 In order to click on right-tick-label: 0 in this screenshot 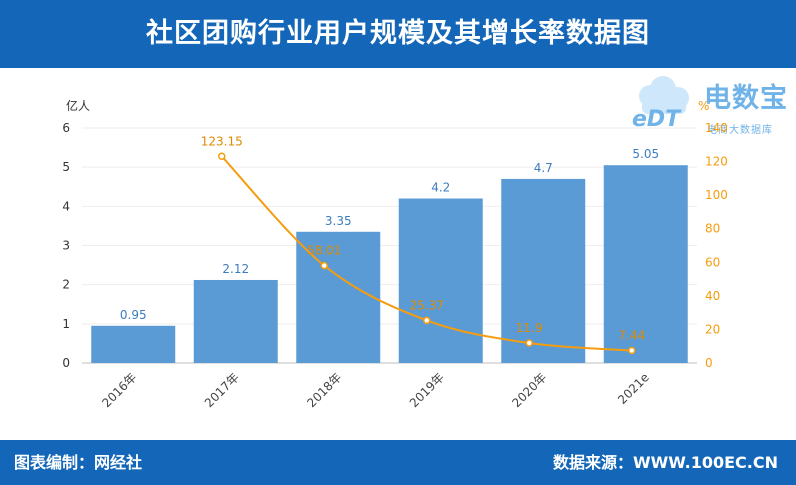, I will do `click(709, 363)`.